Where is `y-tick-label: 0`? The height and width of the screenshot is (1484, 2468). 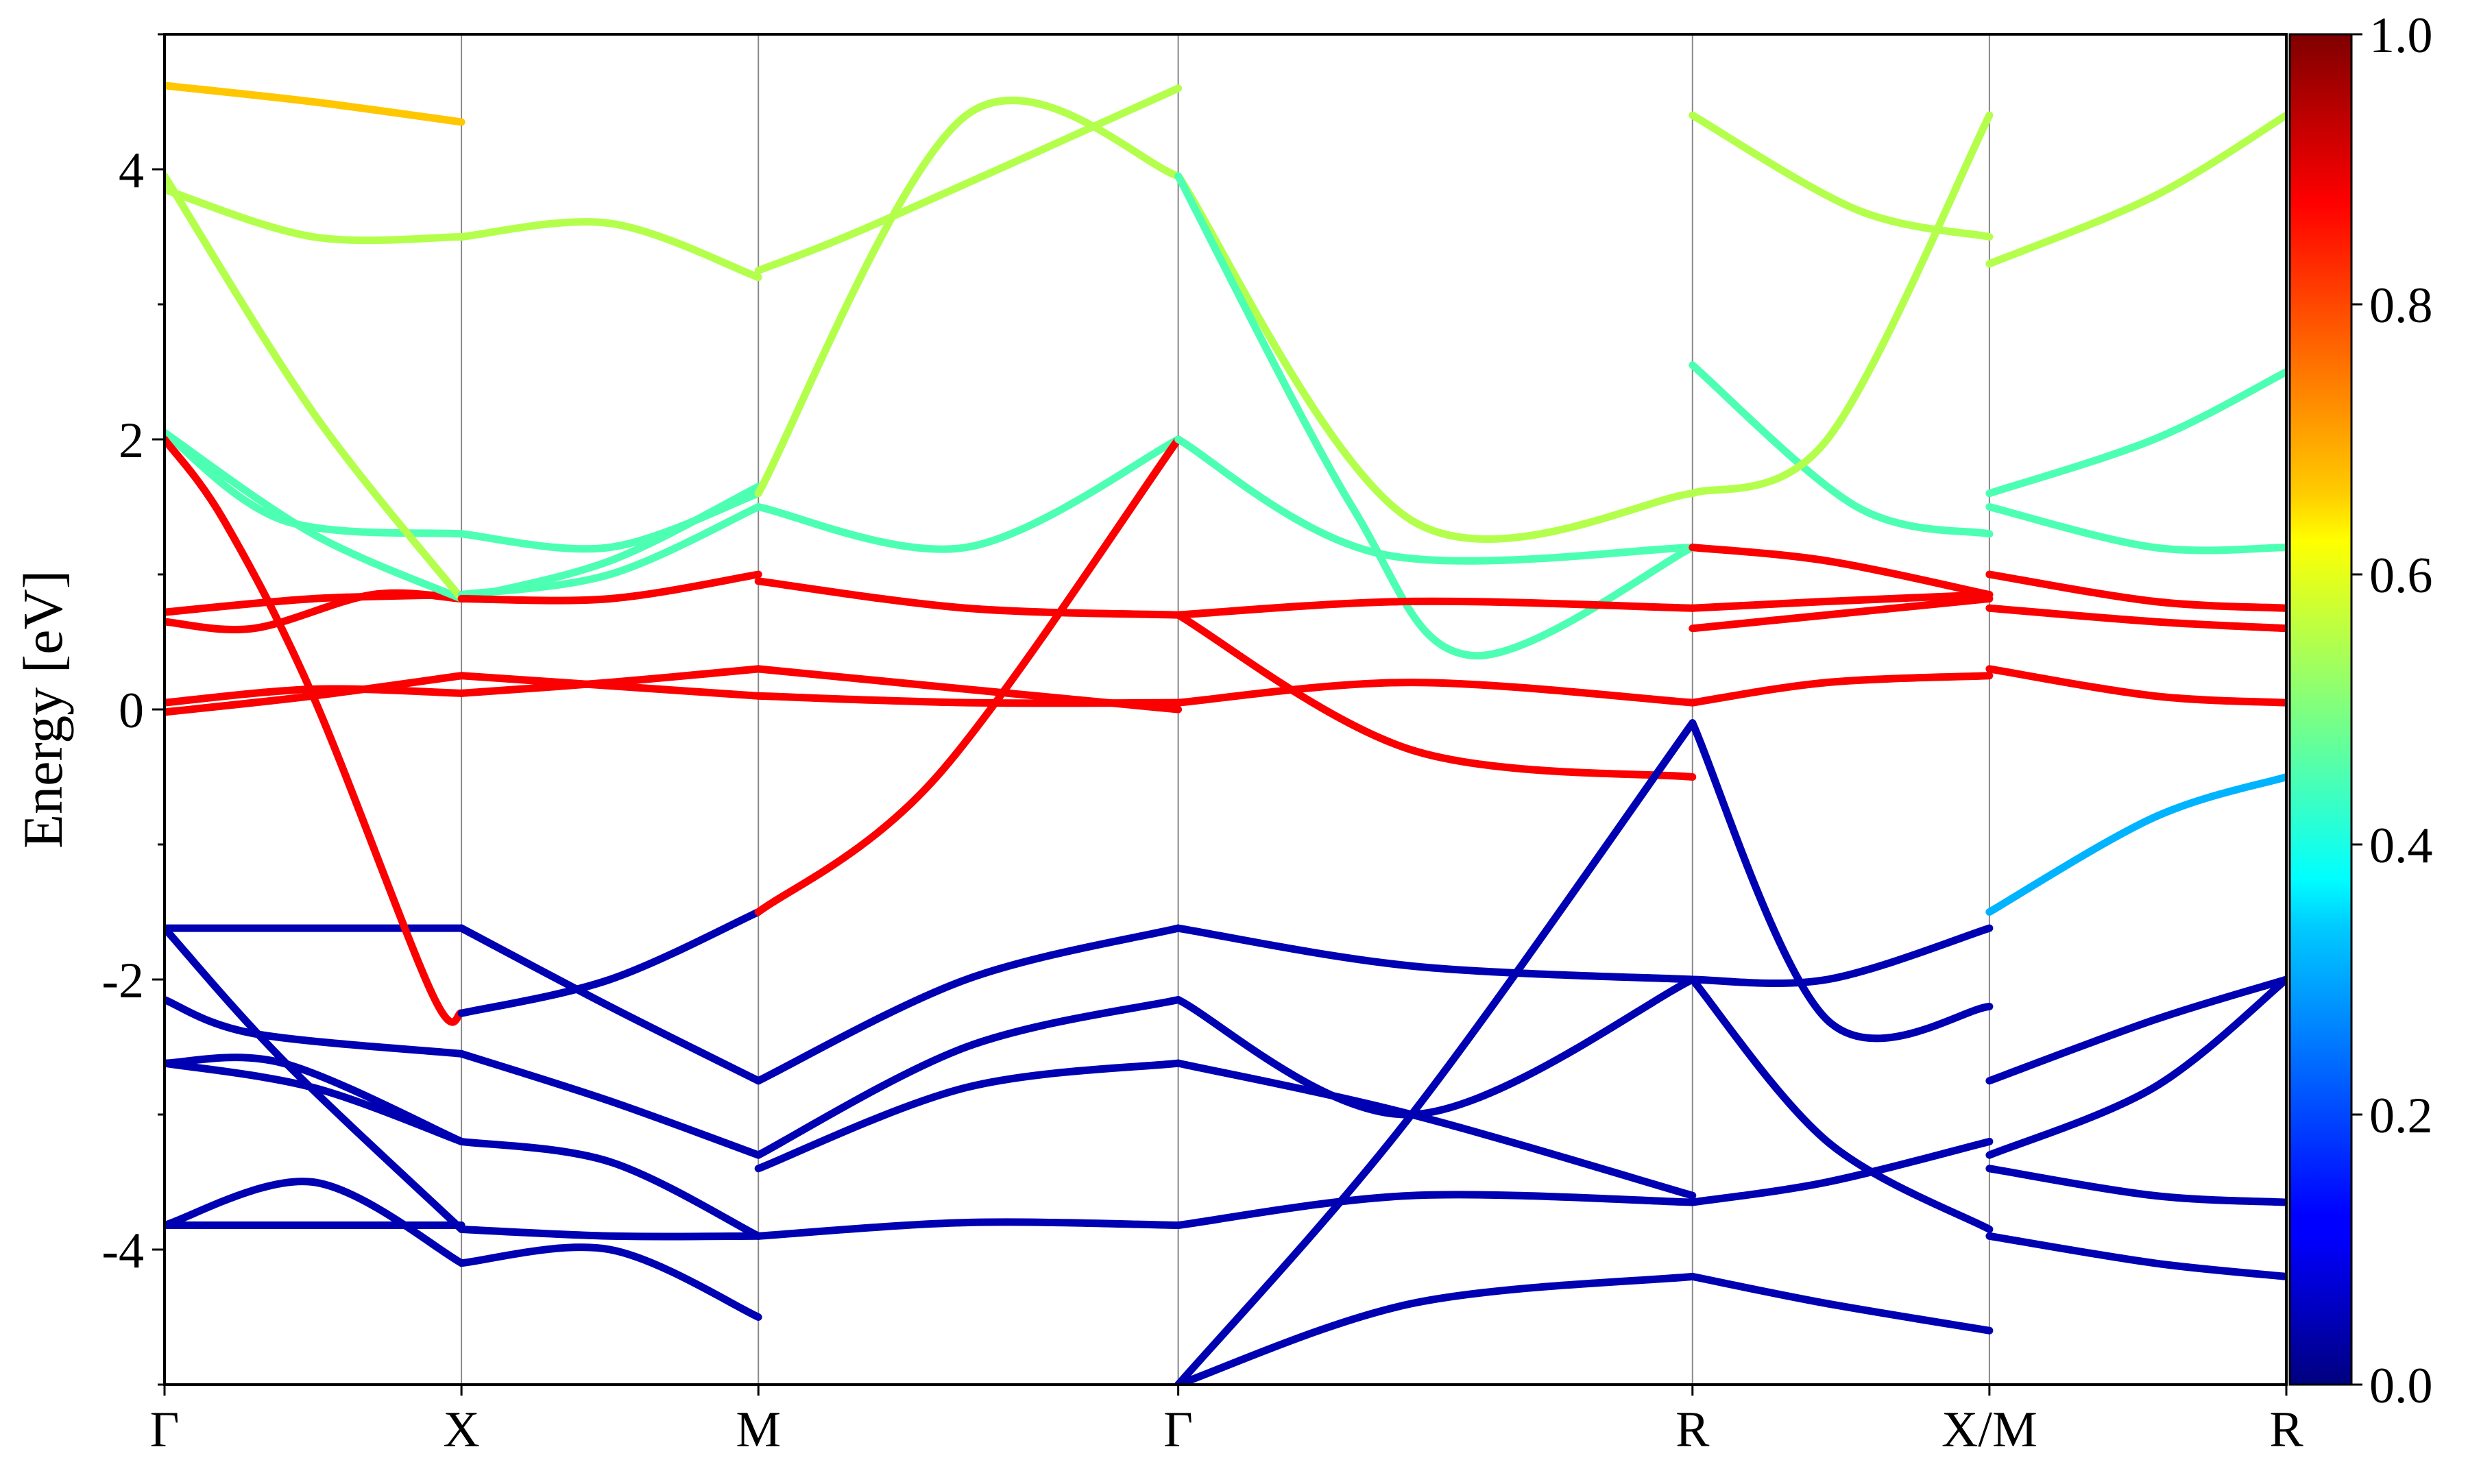 y-tick-label: 0 is located at coordinates (132, 711).